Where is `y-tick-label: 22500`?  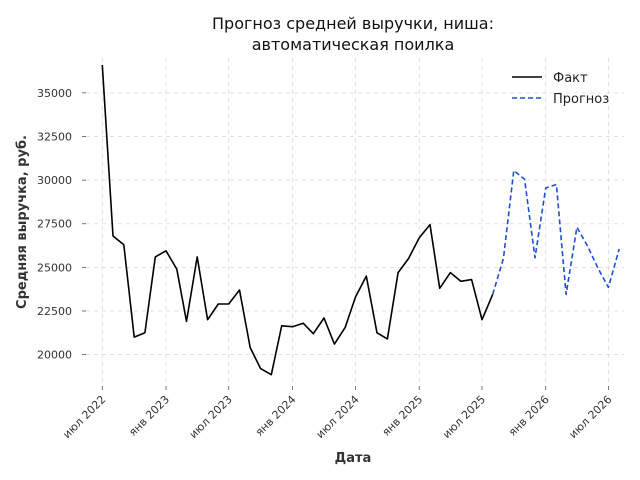
y-tick-label: 22500 is located at coordinates (54, 311).